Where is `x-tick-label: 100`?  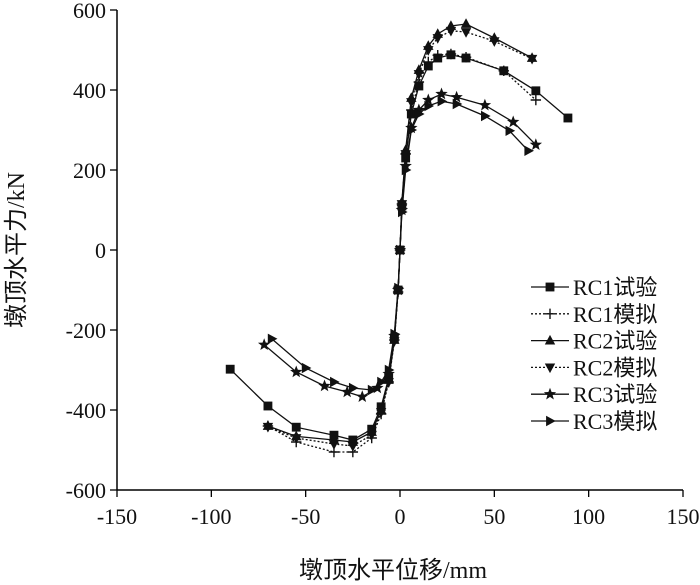
x-tick-label: 100 is located at coordinates (588, 516).